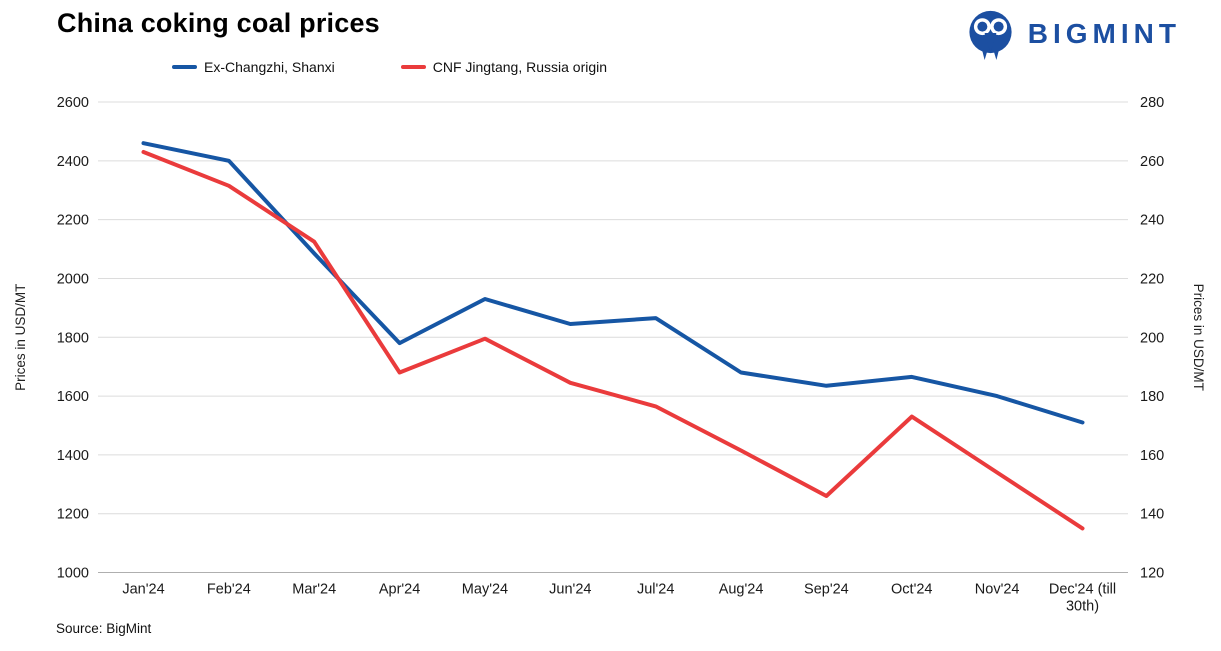 The image size is (1221, 651). I want to click on x-axis-tick-label: Nov'24, so click(997, 590).